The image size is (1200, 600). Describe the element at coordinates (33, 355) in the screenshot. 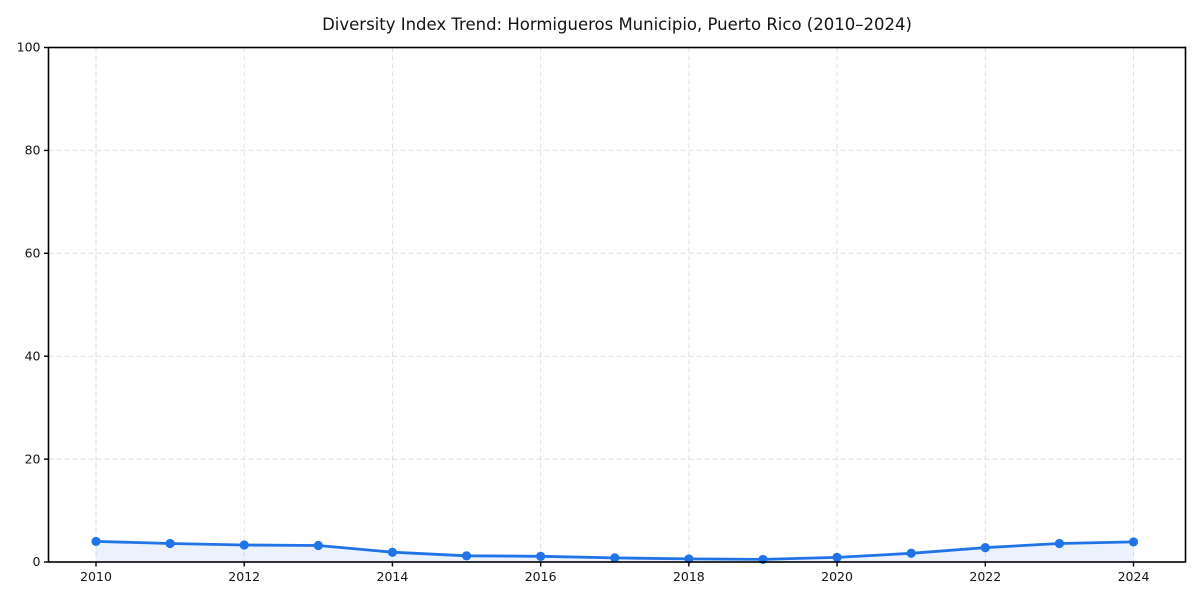

I see `y-tick-label-40: 40` at that location.